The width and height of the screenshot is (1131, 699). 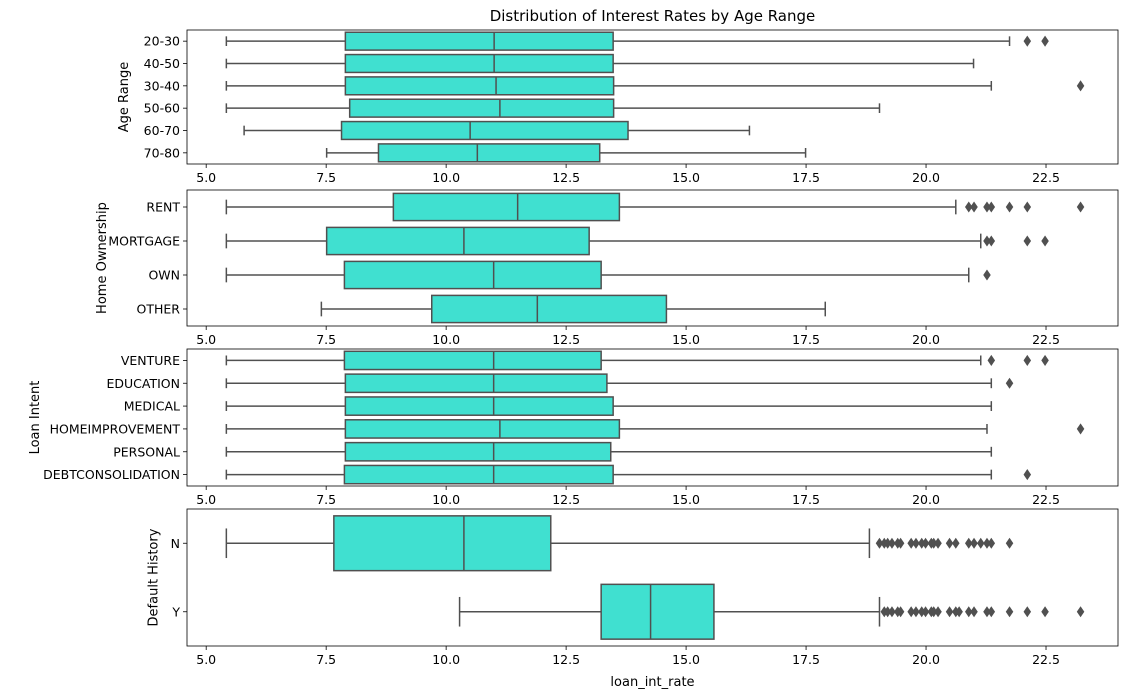 What do you see at coordinates (163, 207) in the screenshot?
I see `y-tick-label: RENT` at bounding box center [163, 207].